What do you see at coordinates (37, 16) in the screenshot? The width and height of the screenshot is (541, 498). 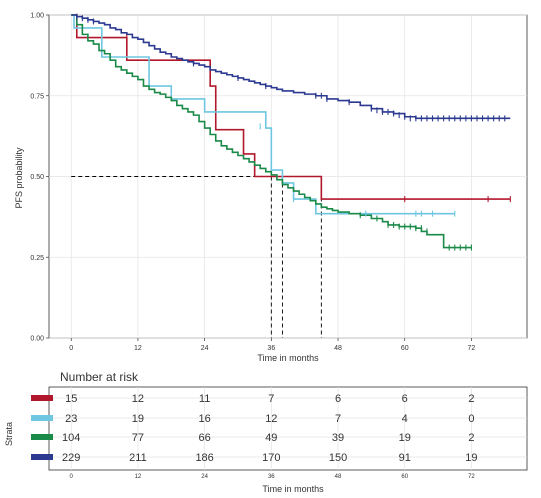 I see `y-tick-label: 1.00` at bounding box center [37, 16].